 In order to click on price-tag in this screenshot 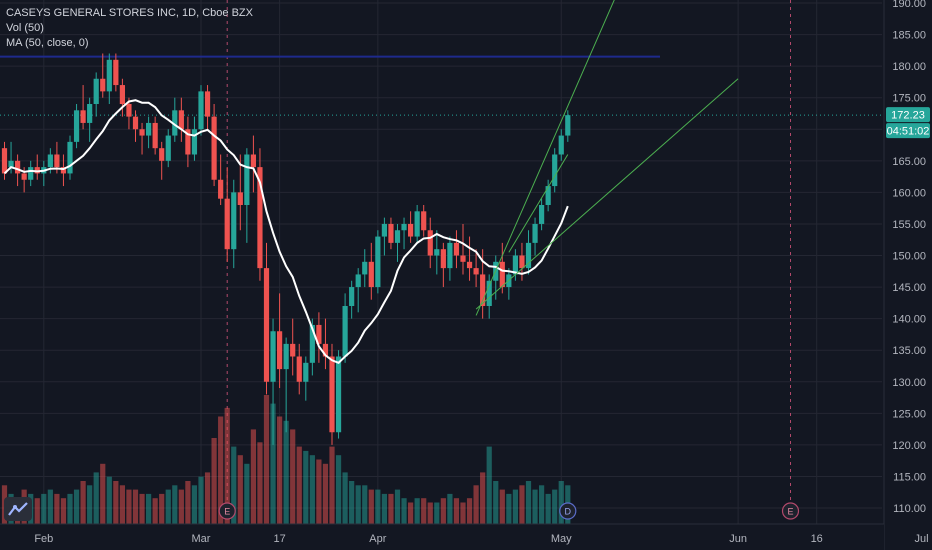, I will do `click(908, 115)`.